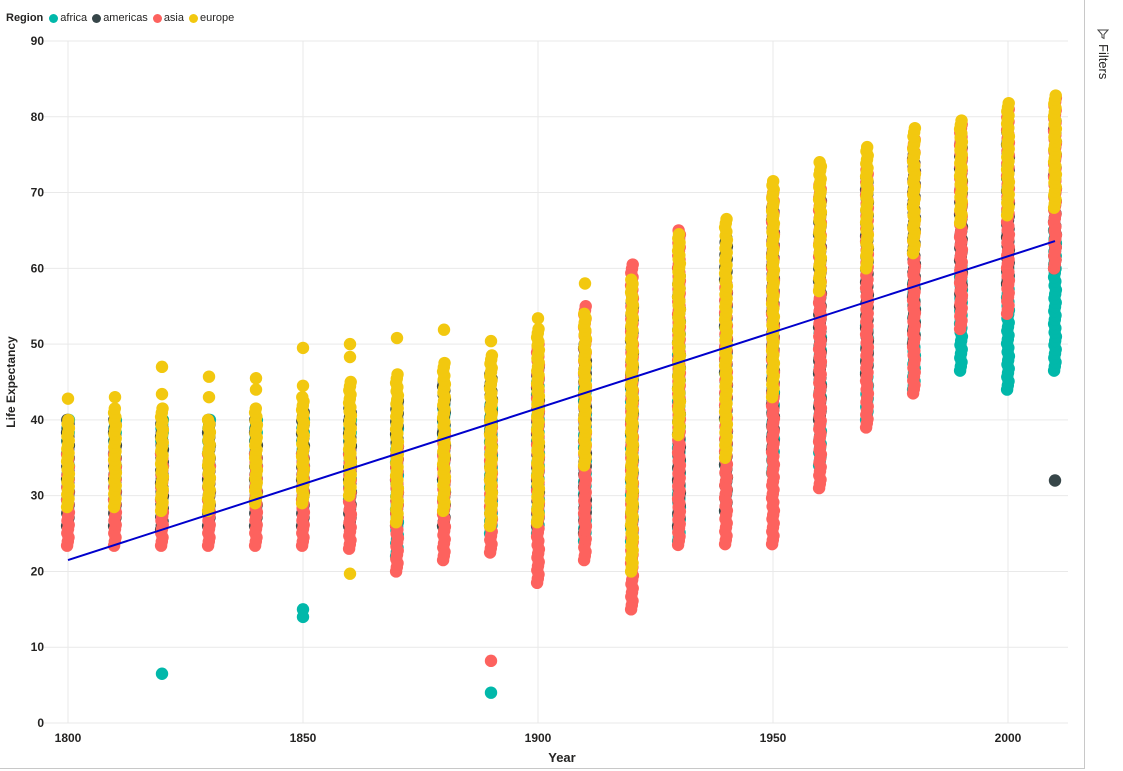 The width and height of the screenshot is (1123, 771). I want to click on y-tick-label: 50, so click(38, 344).